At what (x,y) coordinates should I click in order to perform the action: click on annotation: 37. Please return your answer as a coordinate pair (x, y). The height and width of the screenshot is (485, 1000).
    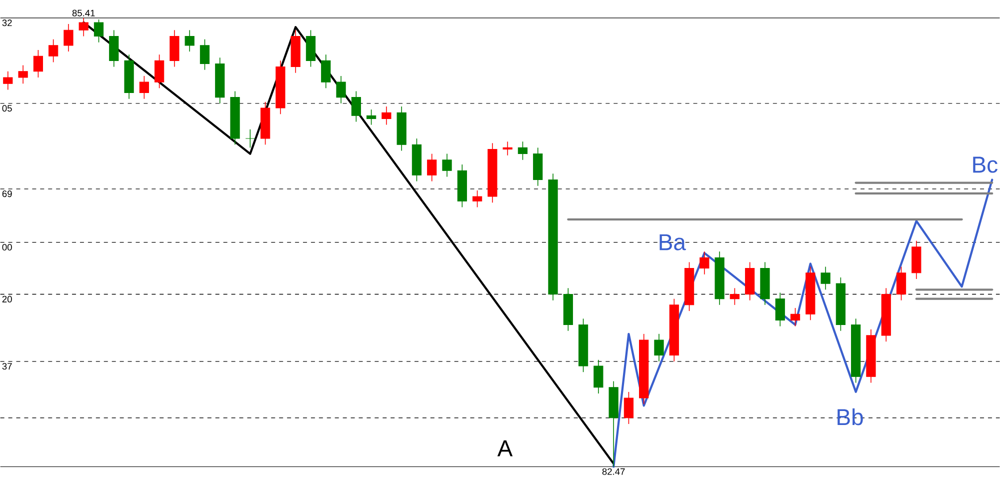
    Looking at the image, I should click on (7, 366).